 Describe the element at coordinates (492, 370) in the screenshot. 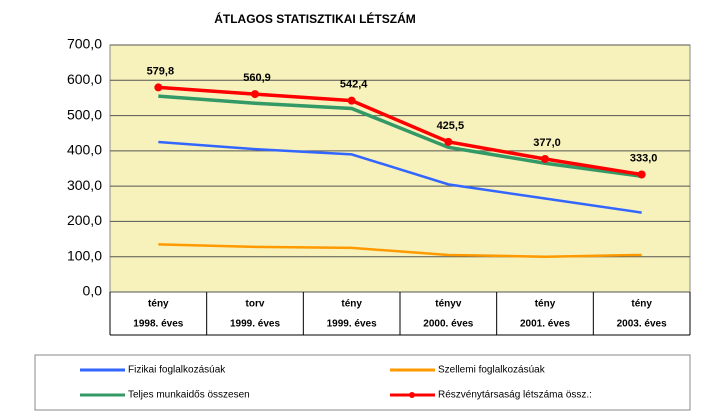

I see `legend-label: Szellemi foglalkozásúak` at that location.